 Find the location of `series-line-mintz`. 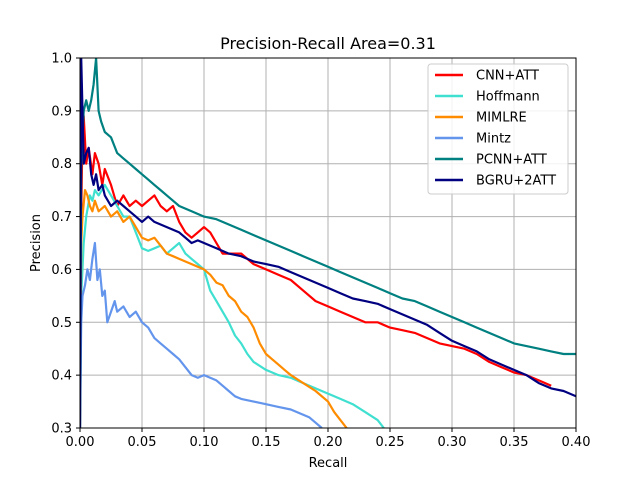

series-line-mintz is located at coordinates (201, 334).